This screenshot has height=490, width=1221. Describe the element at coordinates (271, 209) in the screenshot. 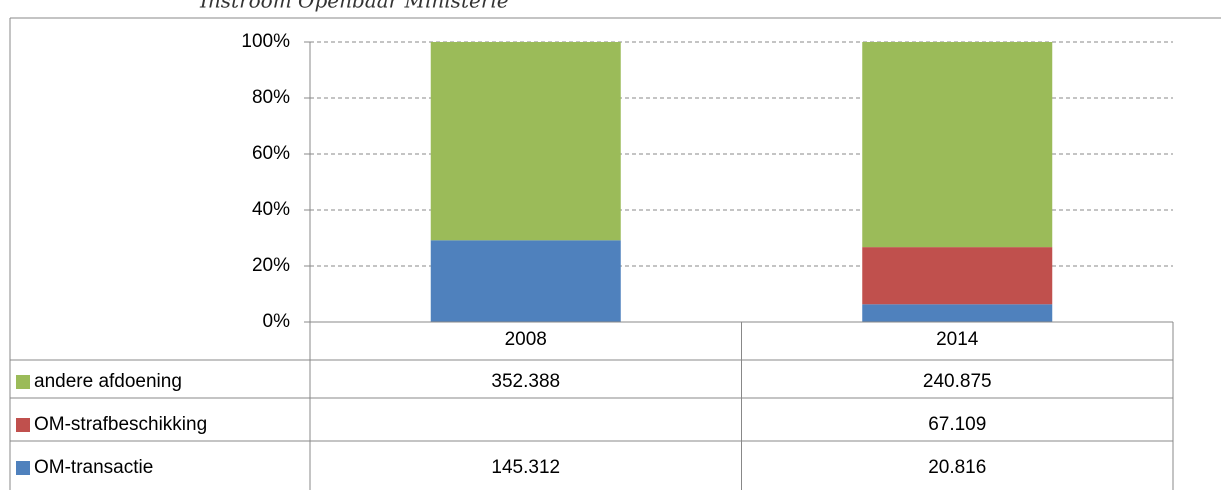

I see `y-tick-label: 40%` at that location.